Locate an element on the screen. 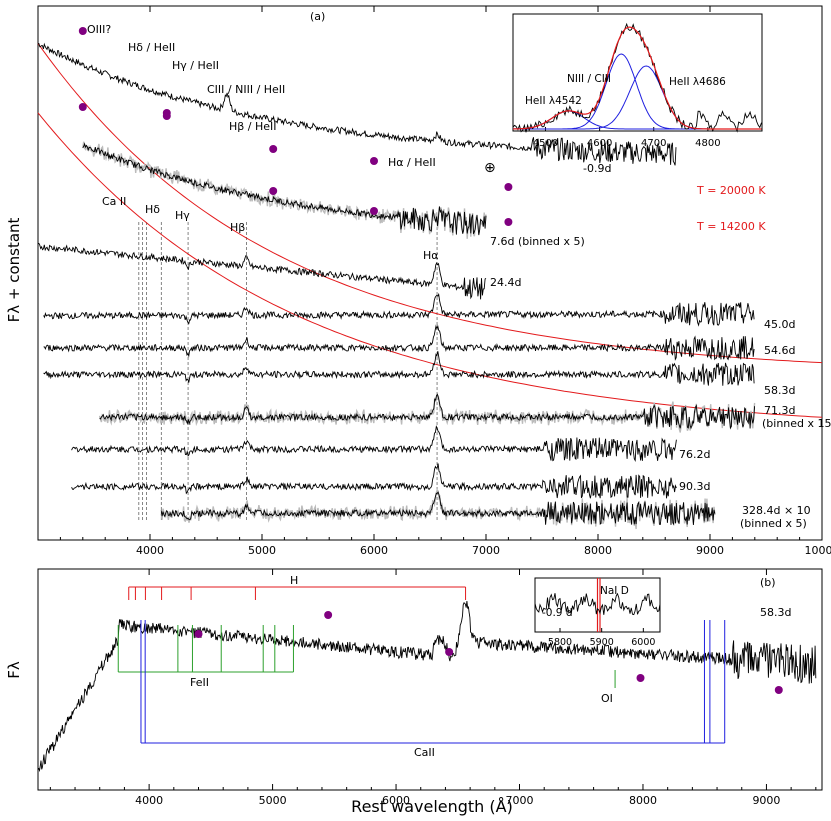 The width and height of the screenshot is (831, 821). line-label: Hδ / HeII is located at coordinates (151, 47).